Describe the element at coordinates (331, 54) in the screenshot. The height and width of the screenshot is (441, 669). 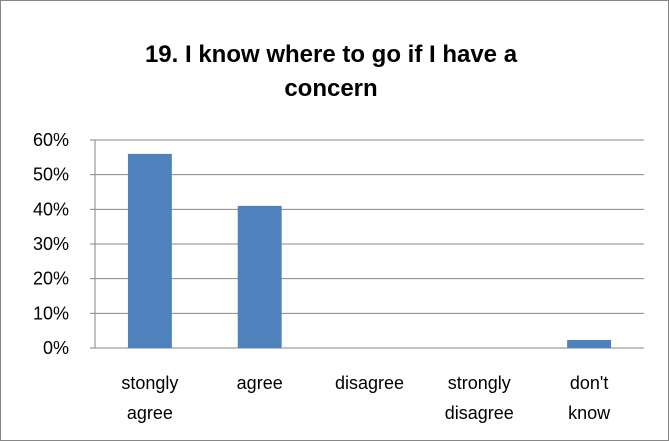
I see `chart-title-line-1: 19. I know where to go if I have a` at that location.